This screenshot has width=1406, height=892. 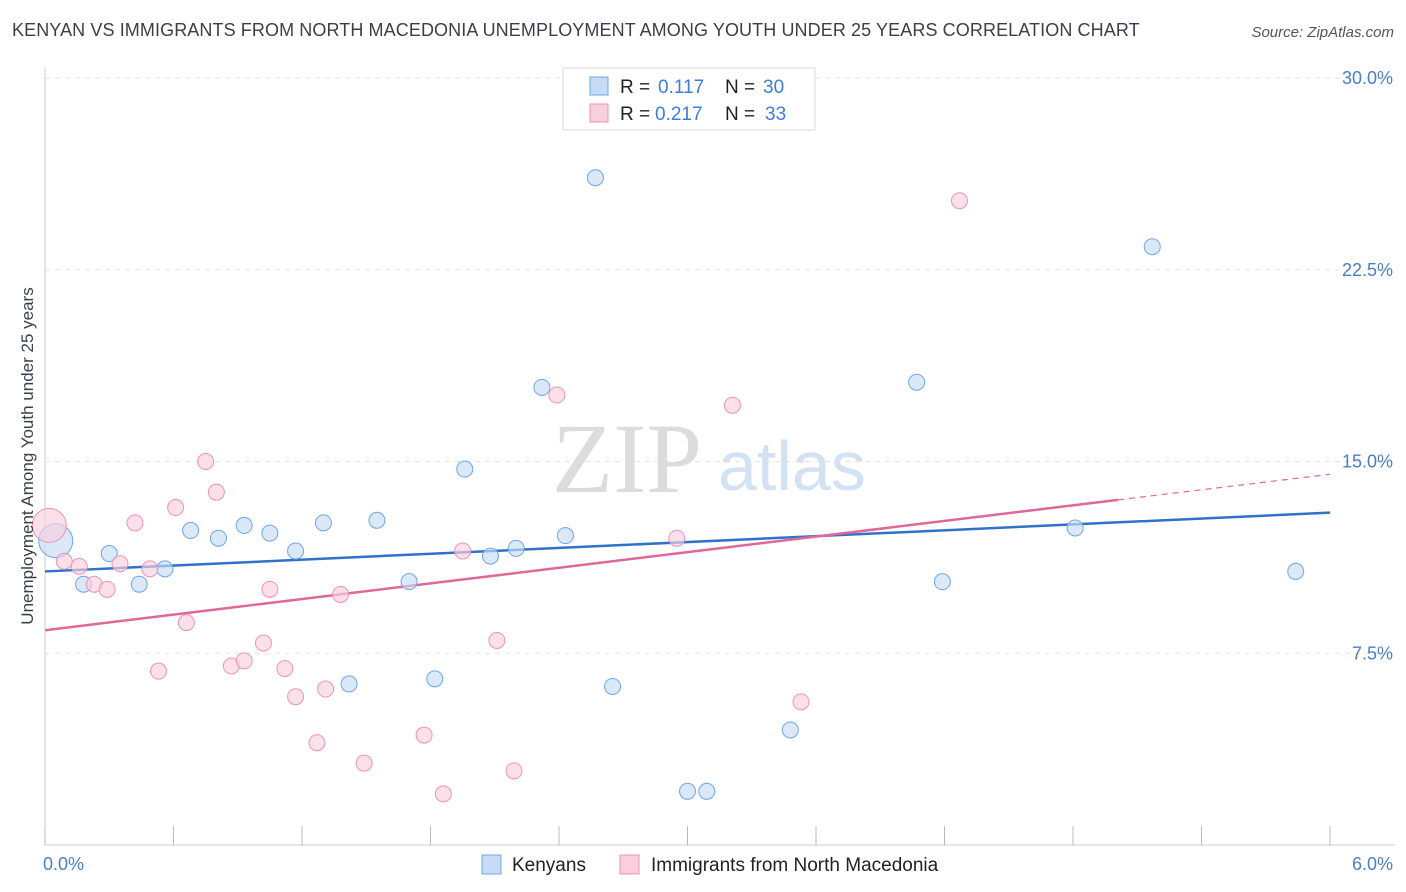 I want to click on bottom-legend-label-macedonia: Immigrants from North Macedonia, so click(x=795, y=865).